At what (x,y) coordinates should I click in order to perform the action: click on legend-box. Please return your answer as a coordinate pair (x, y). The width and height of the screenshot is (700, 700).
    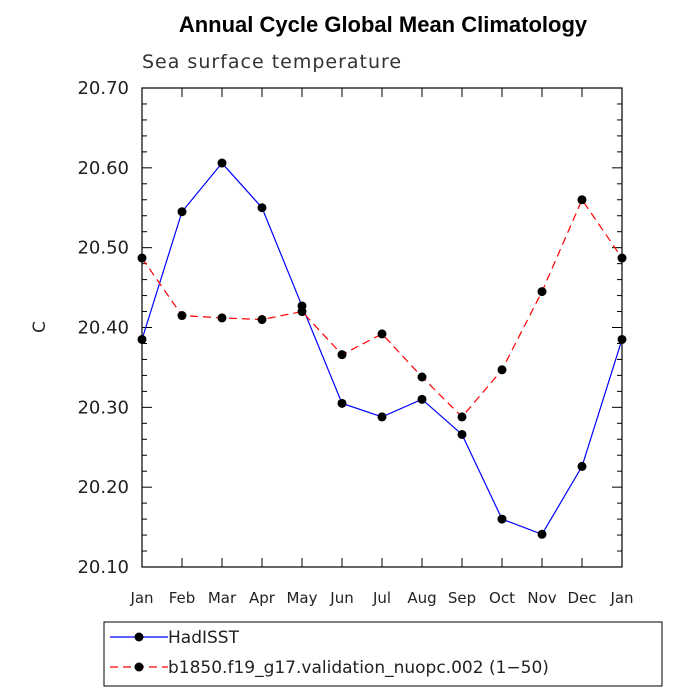
    Looking at the image, I should click on (383, 654).